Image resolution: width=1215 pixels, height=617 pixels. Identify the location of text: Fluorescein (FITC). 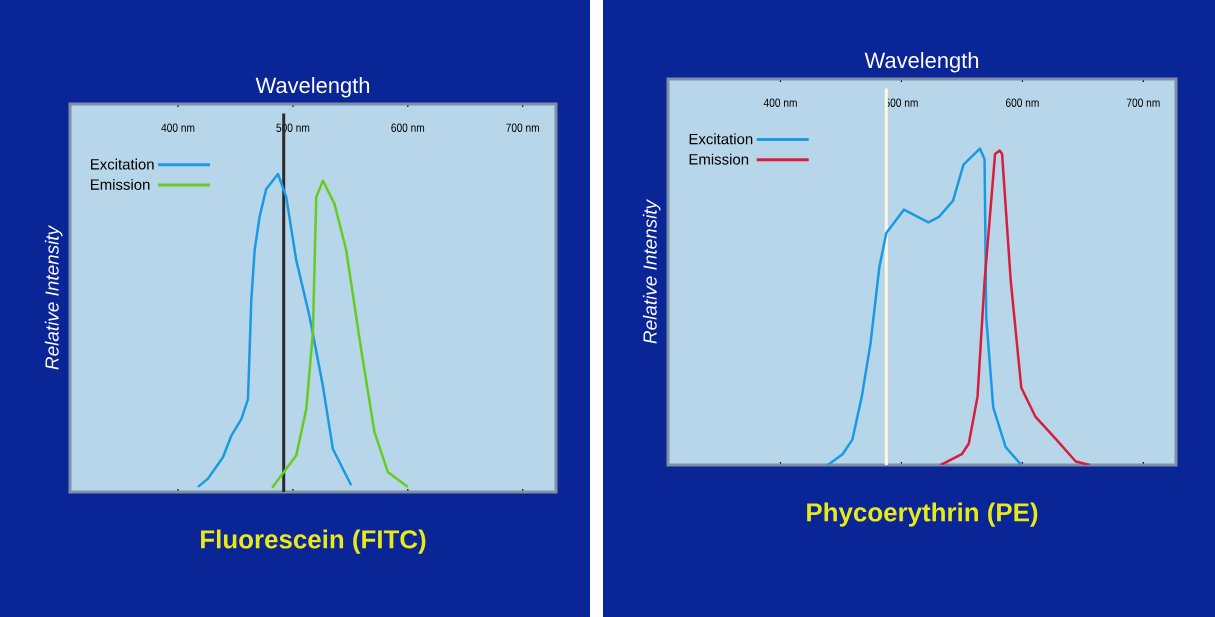
(313, 541).